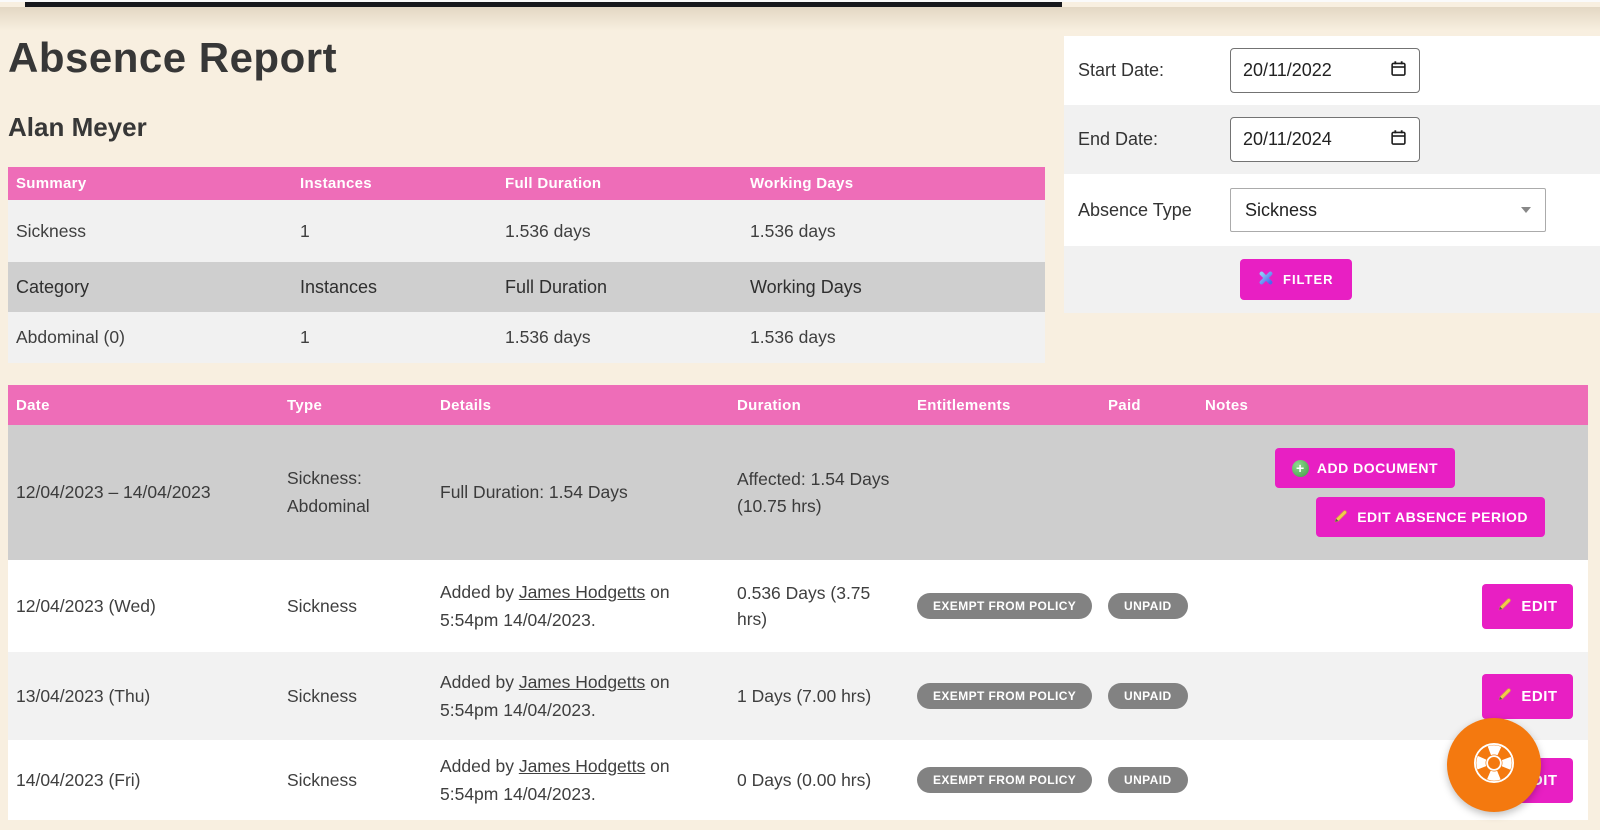  What do you see at coordinates (1526, 210) in the screenshot?
I see `chevron-down-icon` at bounding box center [1526, 210].